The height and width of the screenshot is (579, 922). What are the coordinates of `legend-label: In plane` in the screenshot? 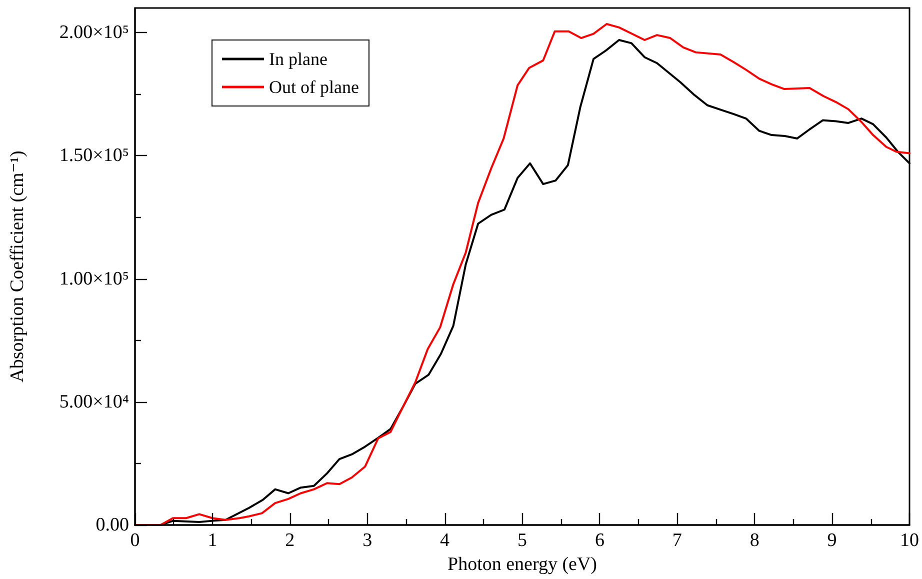 It's located at (298, 59).